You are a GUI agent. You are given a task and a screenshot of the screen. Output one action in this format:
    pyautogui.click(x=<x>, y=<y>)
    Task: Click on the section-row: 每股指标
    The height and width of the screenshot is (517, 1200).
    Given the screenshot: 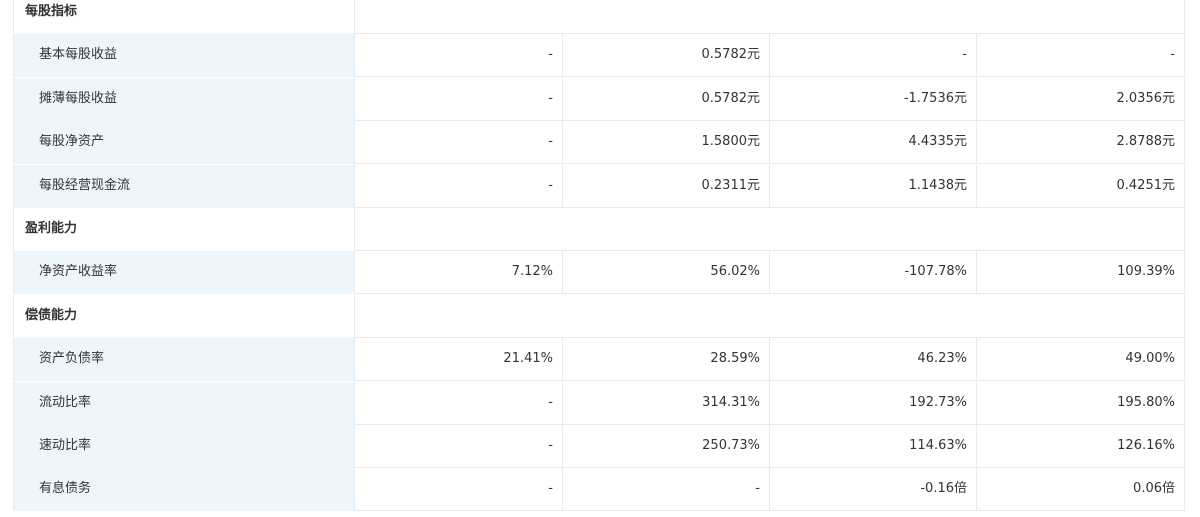 What is the action you would take?
    pyautogui.click(x=599, y=17)
    